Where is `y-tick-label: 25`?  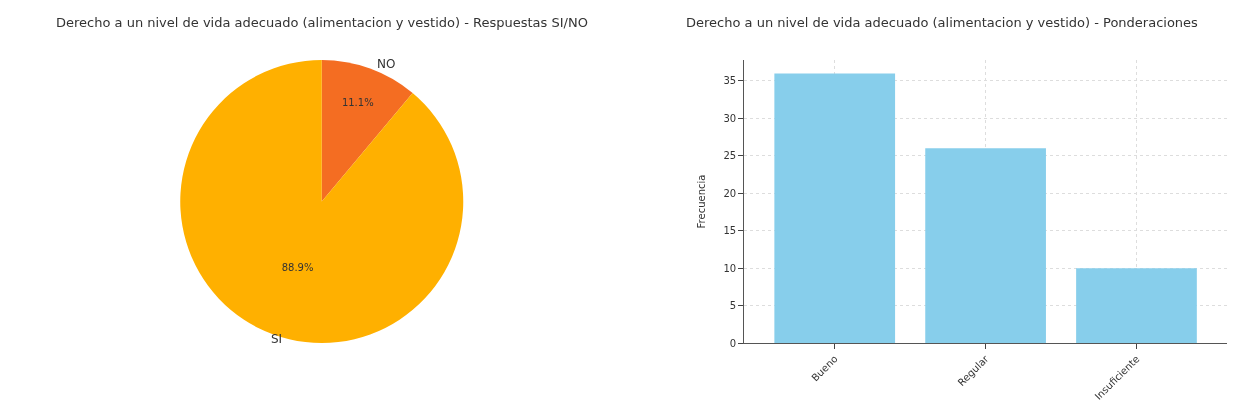
y-tick-label: 25 is located at coordinates (730, 156).